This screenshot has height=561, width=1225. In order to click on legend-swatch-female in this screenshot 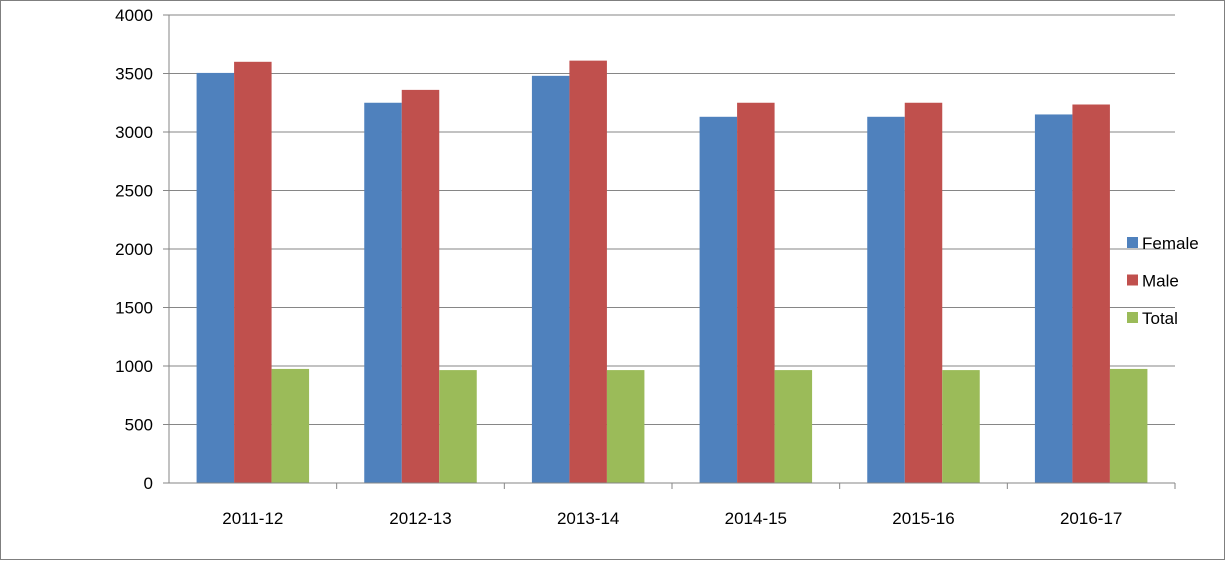, I will do `click(1132, 242)`.